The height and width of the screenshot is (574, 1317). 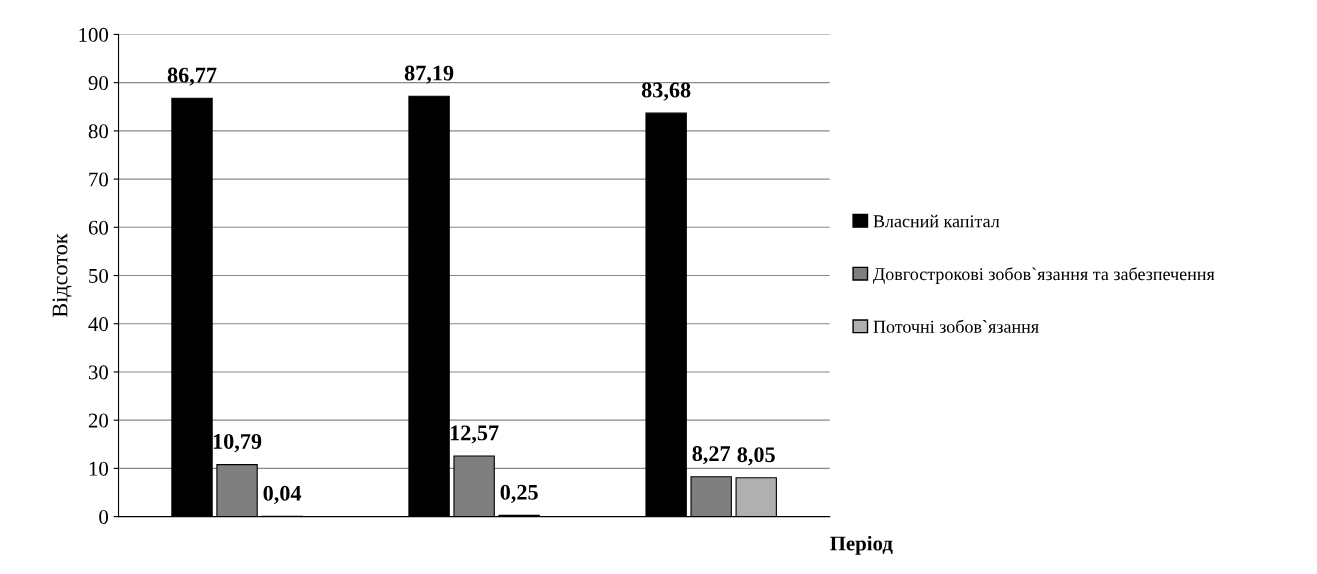 I want to click on data-label: 8,05, so click(x=756, y=456).